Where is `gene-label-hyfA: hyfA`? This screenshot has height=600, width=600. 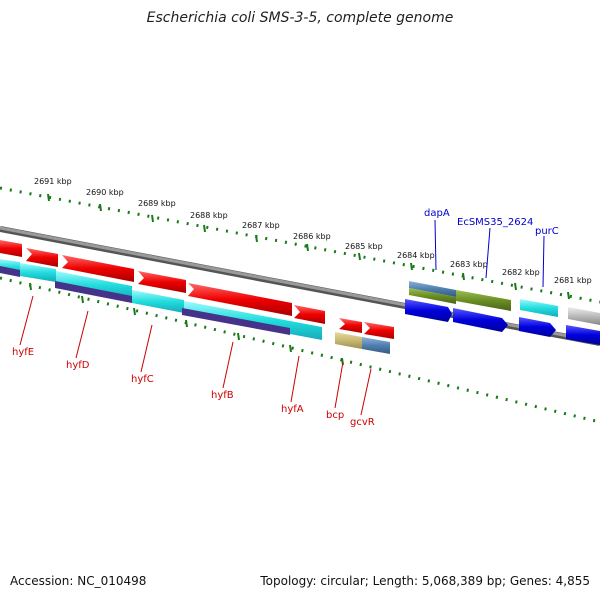 gene-label-hyfA: hyfA is located at coordinates (292, 409).